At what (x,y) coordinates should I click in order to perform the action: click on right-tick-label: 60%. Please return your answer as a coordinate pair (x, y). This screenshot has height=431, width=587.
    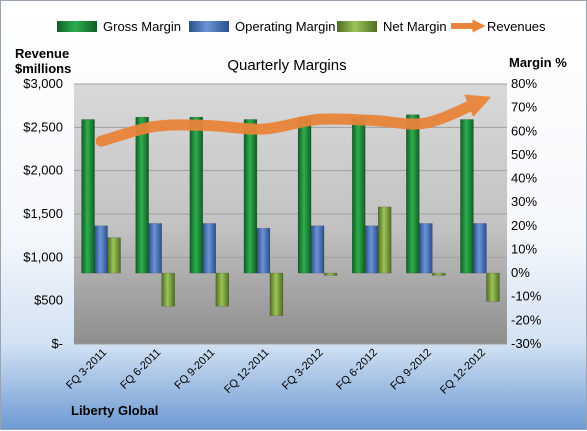
    Looking at the image, I should click on (524, 130).